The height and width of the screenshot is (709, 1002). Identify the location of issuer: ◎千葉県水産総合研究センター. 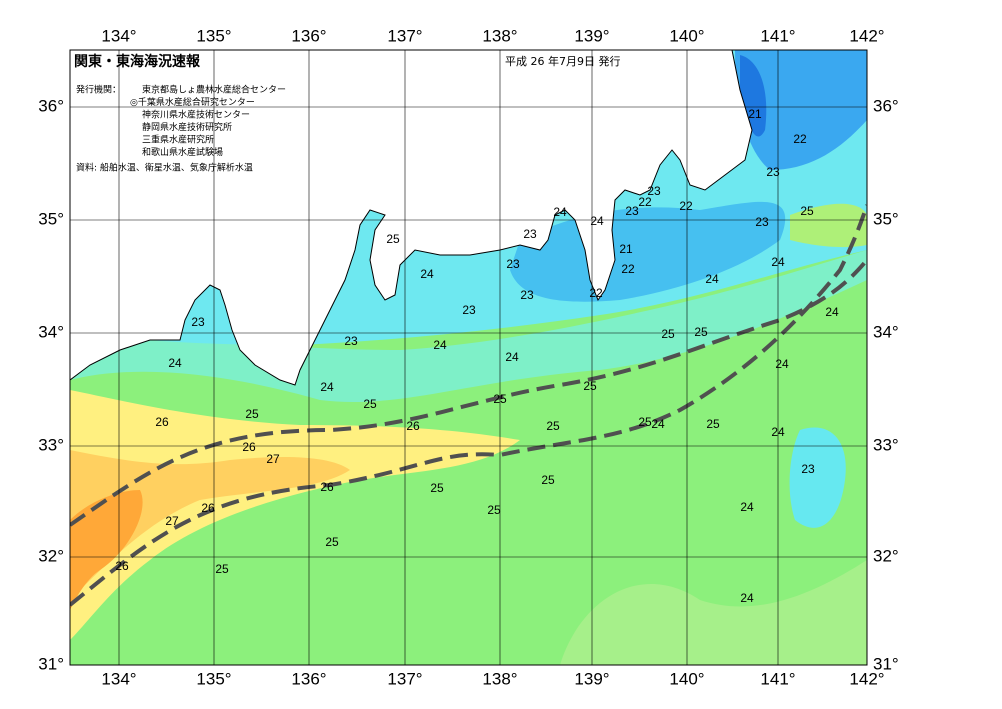
(192, 102).